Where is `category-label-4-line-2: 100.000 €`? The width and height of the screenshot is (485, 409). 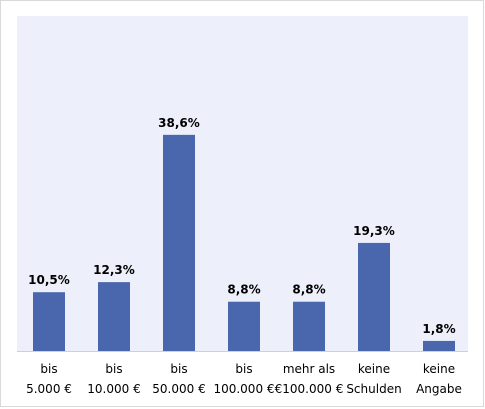 category-label-4-line-2: 100.000 € is located at coordinates (243, 389).